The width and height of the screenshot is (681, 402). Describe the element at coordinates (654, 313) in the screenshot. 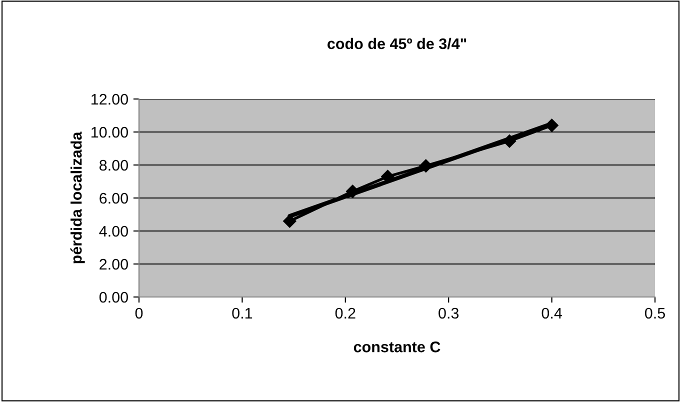

I see `x-tick-label: 0.5` at that location.